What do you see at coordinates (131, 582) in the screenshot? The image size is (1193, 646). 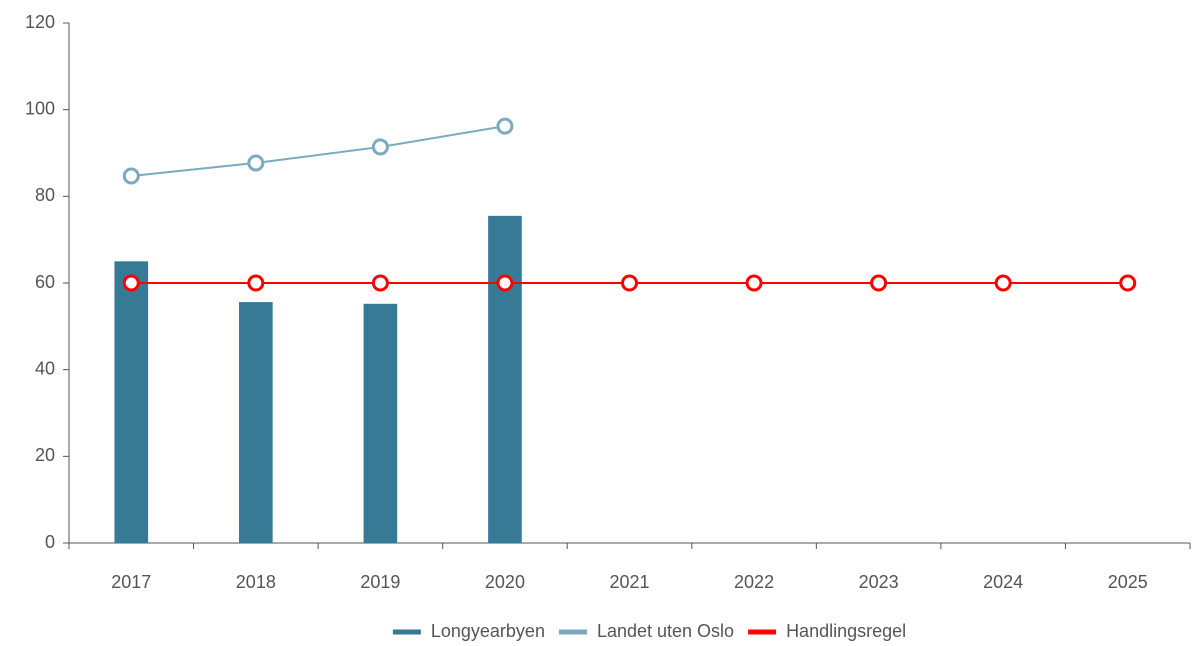 I see `x-tick-label: 2017` at bounding box center [131, 582].